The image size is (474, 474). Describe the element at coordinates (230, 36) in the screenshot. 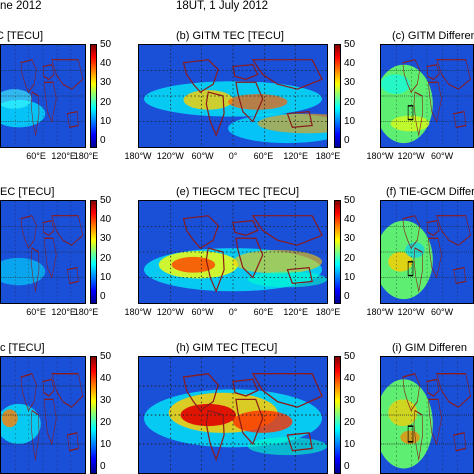

I see `panel-b-title: (b) GITM TEC [TECU]` at that location.